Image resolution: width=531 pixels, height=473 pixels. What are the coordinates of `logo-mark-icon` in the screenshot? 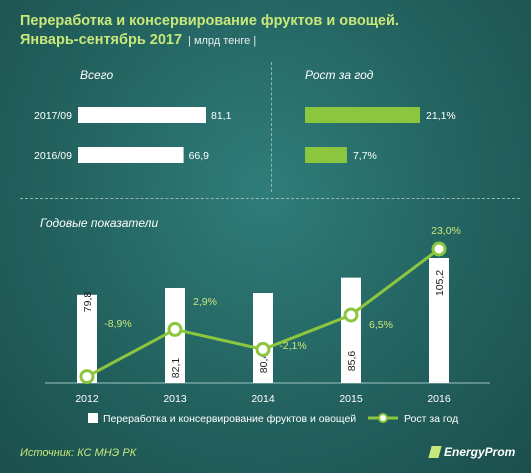 It's located at (435, 452).